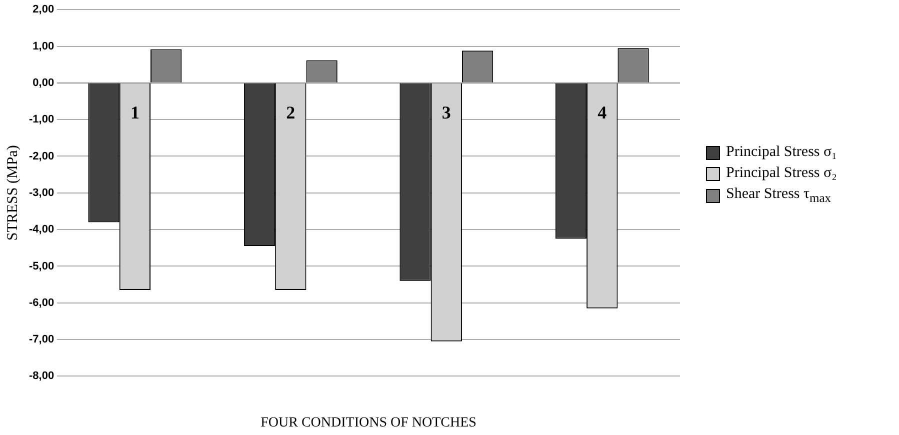 The height and width of the screenshot is (435, 899). I want to click on y-tick-label: -3,00, so click(41, 192).